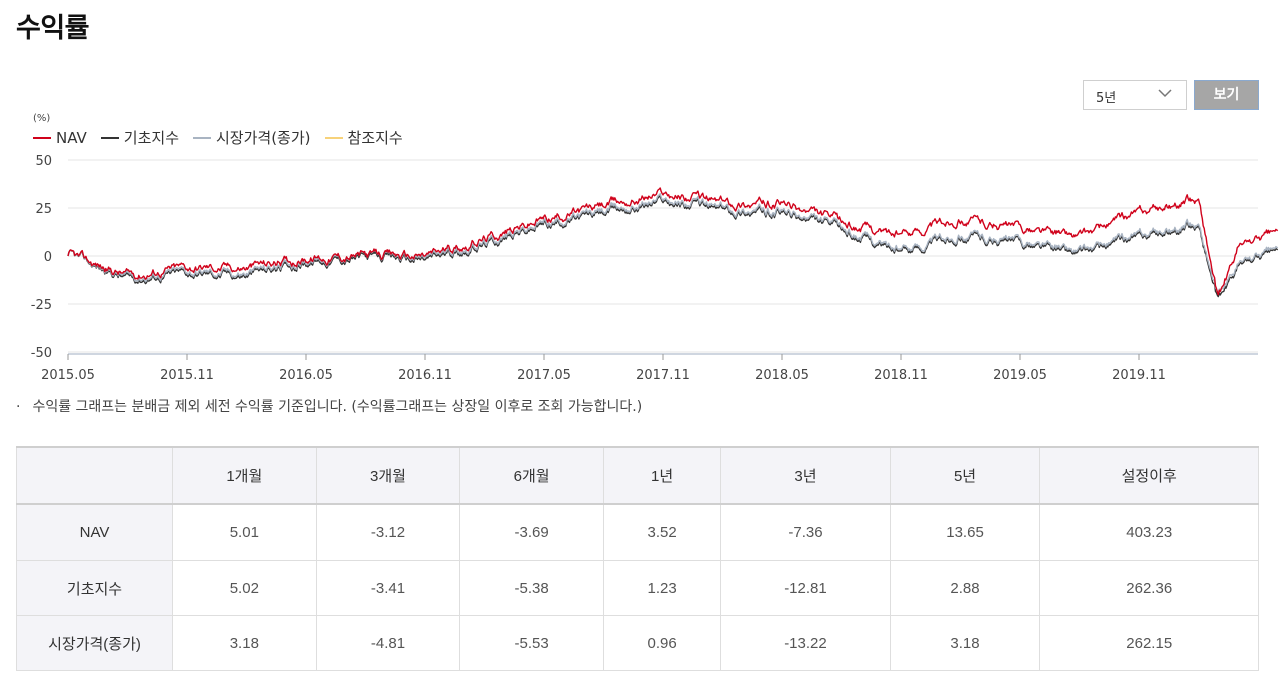  Describe the element at coordinates (531, 532) in the screenshot. I see `table-cell: -3.69` at that location.